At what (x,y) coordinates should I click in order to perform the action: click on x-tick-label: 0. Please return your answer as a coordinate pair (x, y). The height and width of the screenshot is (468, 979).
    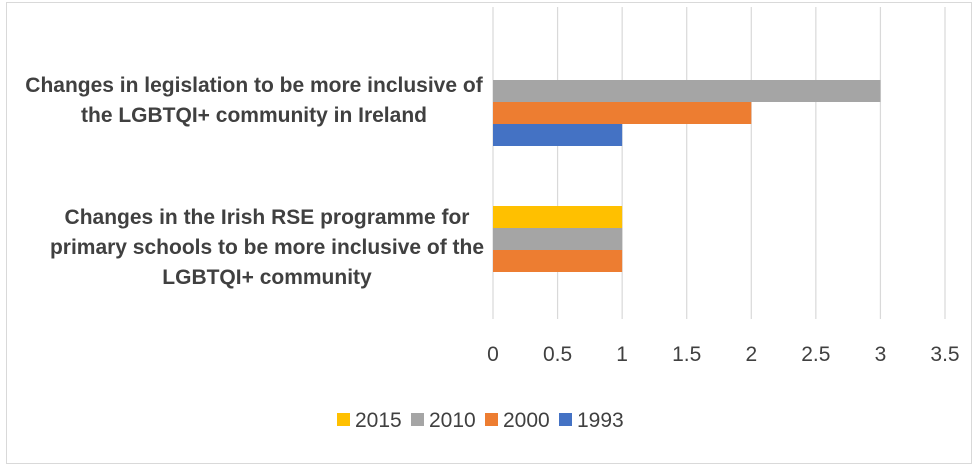
    Looking at the image, I should click on (493, 354).